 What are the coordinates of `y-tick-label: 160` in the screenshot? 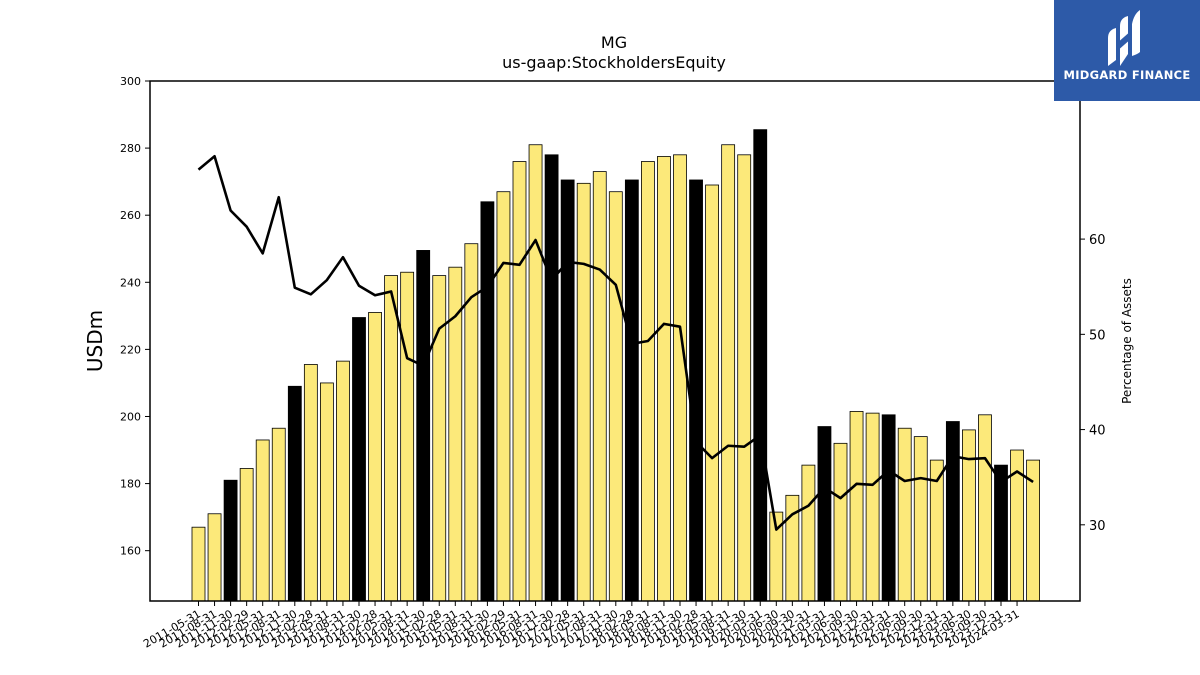 It's located at (130, 551).